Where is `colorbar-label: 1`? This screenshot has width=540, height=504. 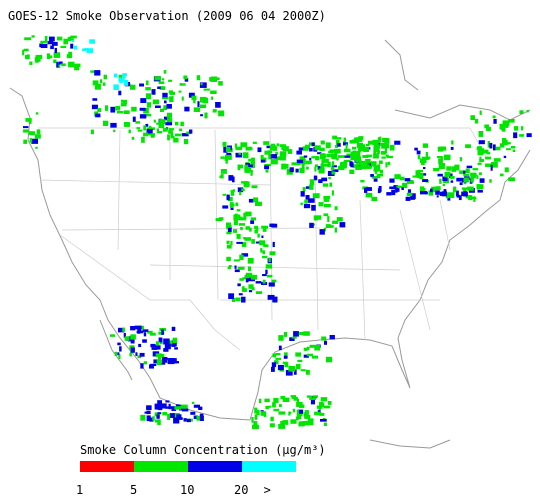 colorbar-label: 1 is located at coordinates (79, 490).